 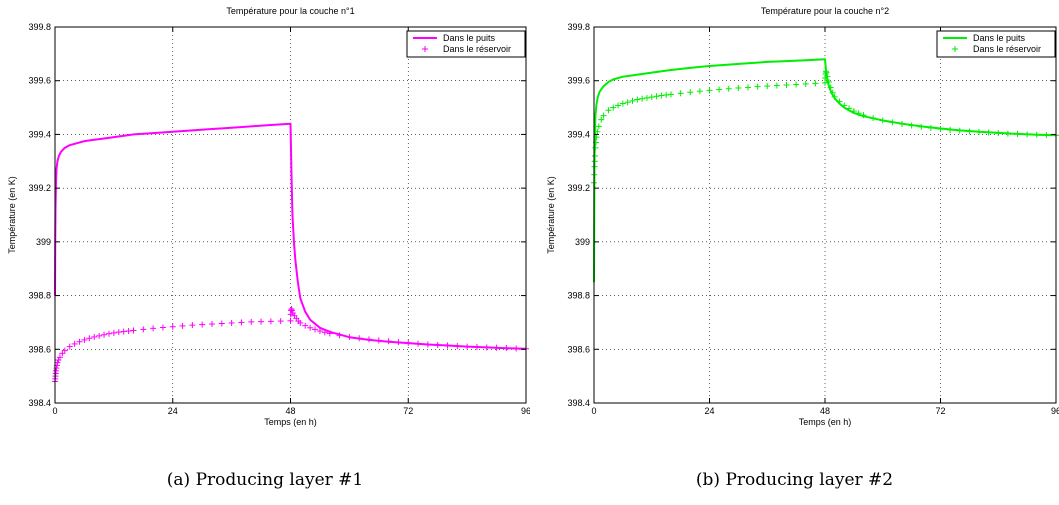 What do you see at coordinates (999, 38) in the screenshot?
I see `legend-label: Dans le puits` at bounding box center [999, 38].